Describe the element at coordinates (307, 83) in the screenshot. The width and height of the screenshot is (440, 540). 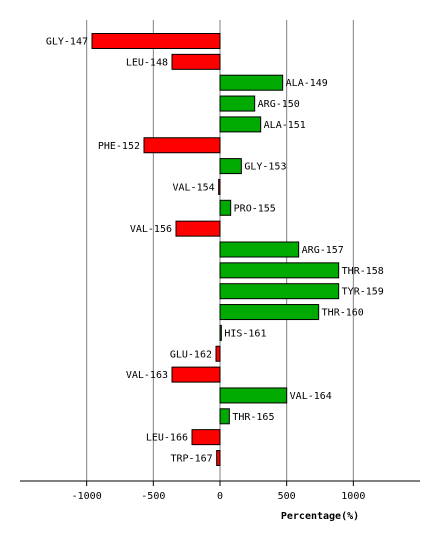
I see `bar-label: ALA-149` at that location.